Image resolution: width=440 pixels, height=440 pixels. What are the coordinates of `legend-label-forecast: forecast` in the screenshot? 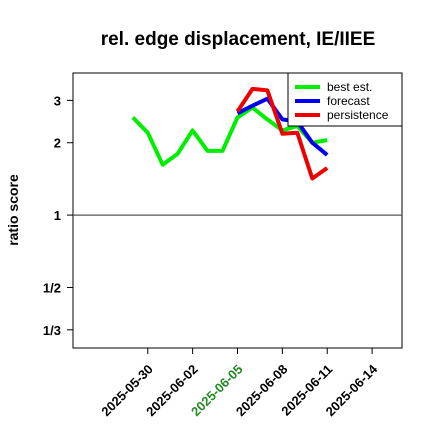 It's located at (348, 101).